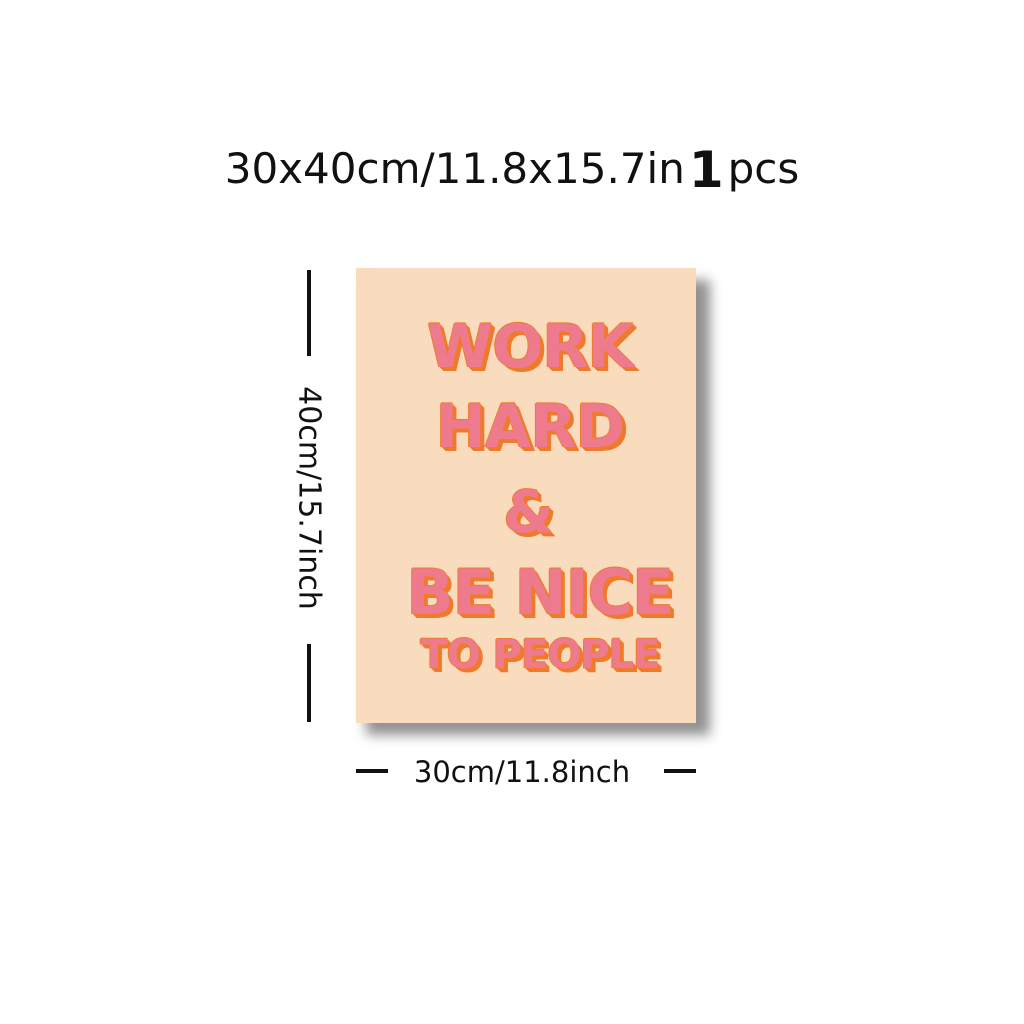 The height and width of the screenshot is (1024, 1024). Describe the element at coordinates (309, 313) in the screenshot. I see `height-dimension-bar-top` at that location.